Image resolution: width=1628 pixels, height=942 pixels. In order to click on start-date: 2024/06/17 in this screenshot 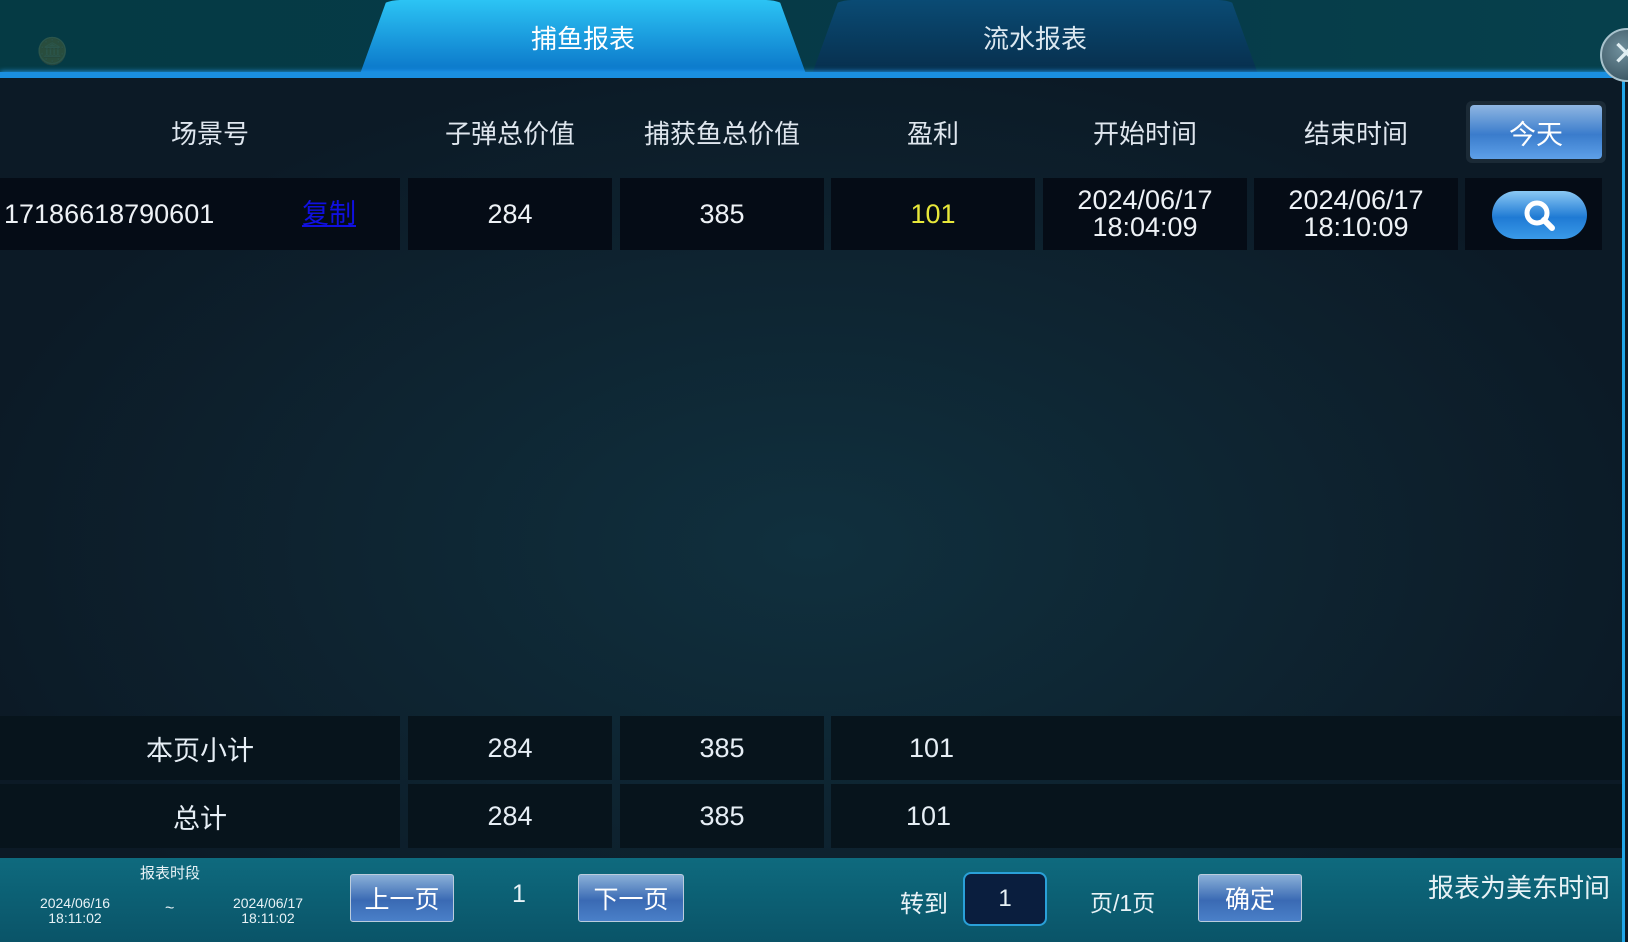, I will do `click(1145, 200)`.